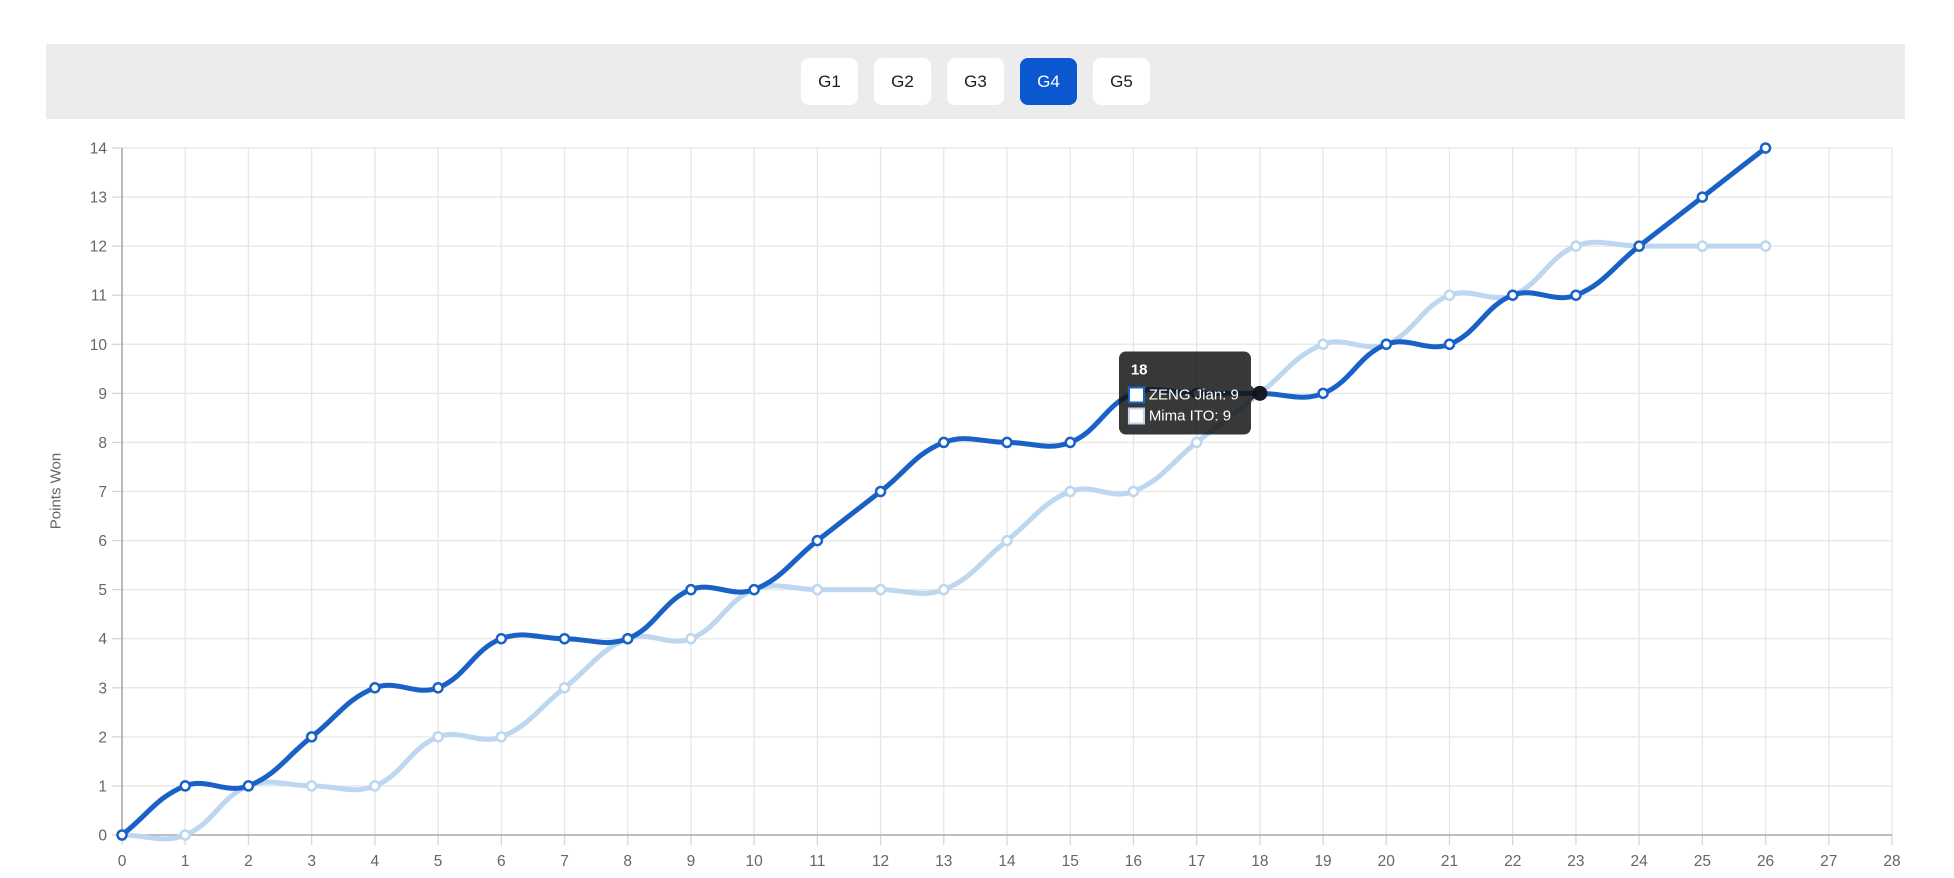 This screenshot has width=1954, height=878. I want to click on tooltip-caret, so click(1254, 393).